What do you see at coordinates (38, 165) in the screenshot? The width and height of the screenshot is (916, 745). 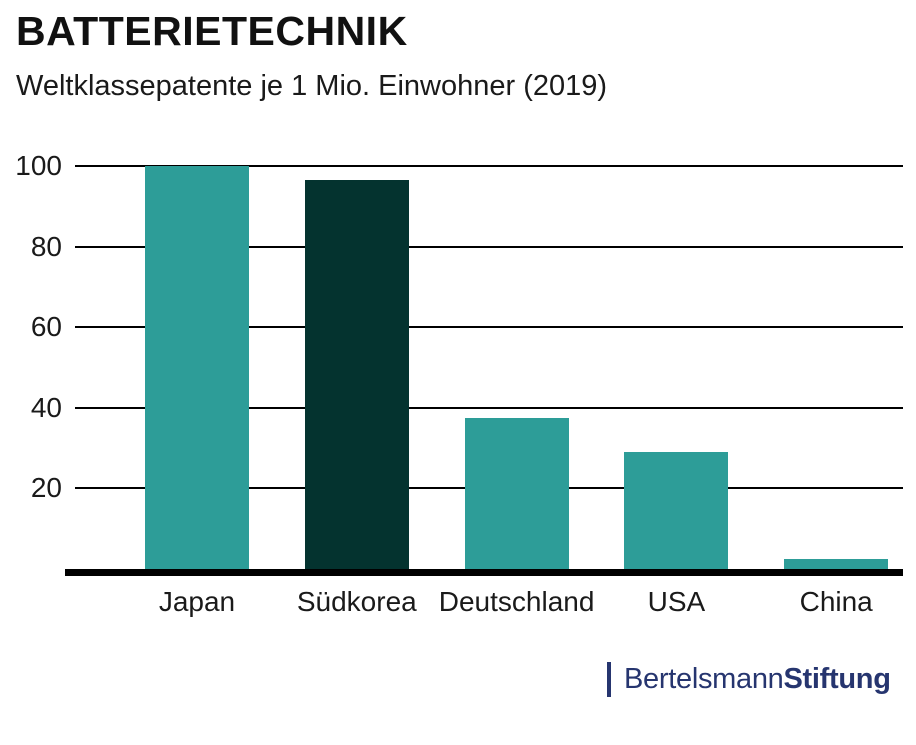 I see `y-tick-label: 100` at bounding box center [38, 165].